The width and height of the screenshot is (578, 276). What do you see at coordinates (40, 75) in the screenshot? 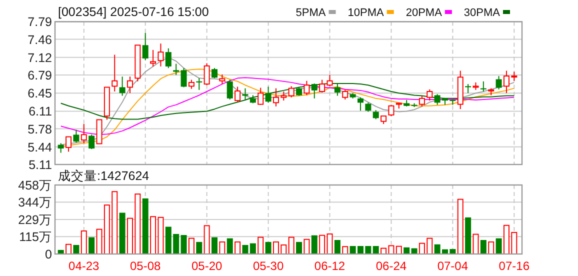
I see `y-tick-label: 6.79` at bounding box center [40, 75].